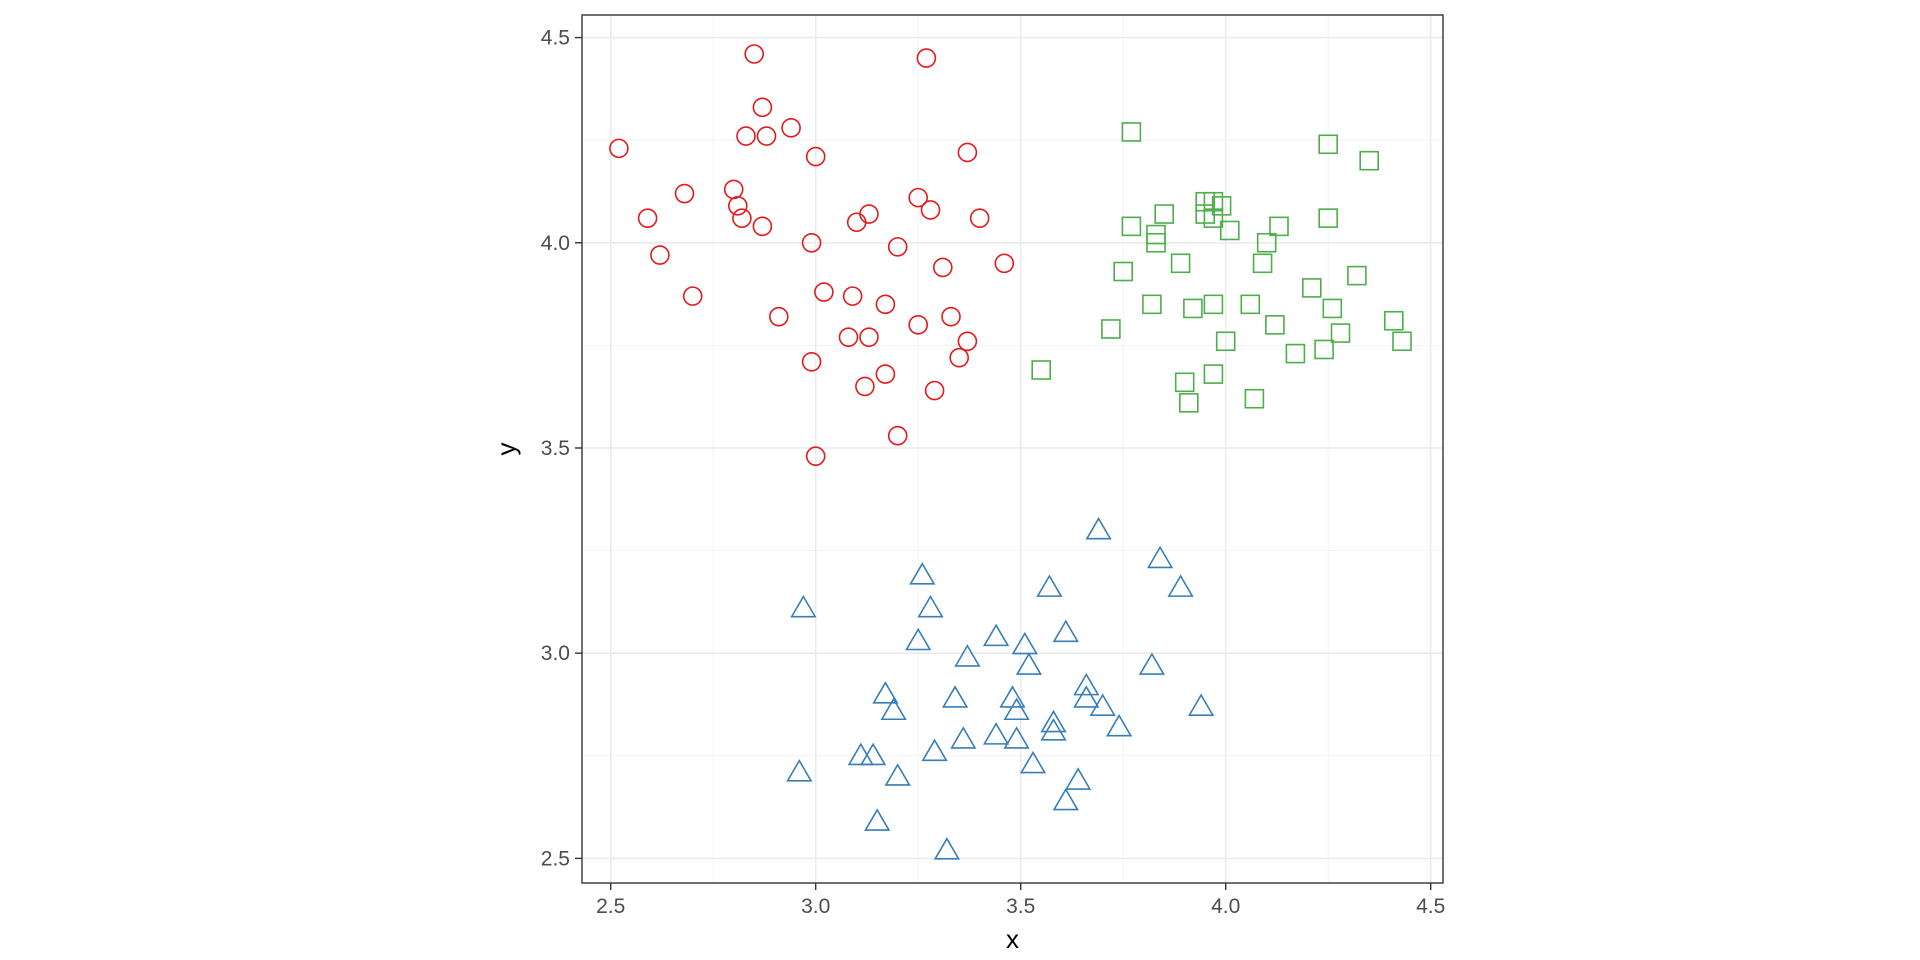 The height and width of the screenshot is (960, 1920). What do you see at coordinates (506, 449) in the screenshot?
I see `y-axis-title: y` at bounding box center [506, 449].